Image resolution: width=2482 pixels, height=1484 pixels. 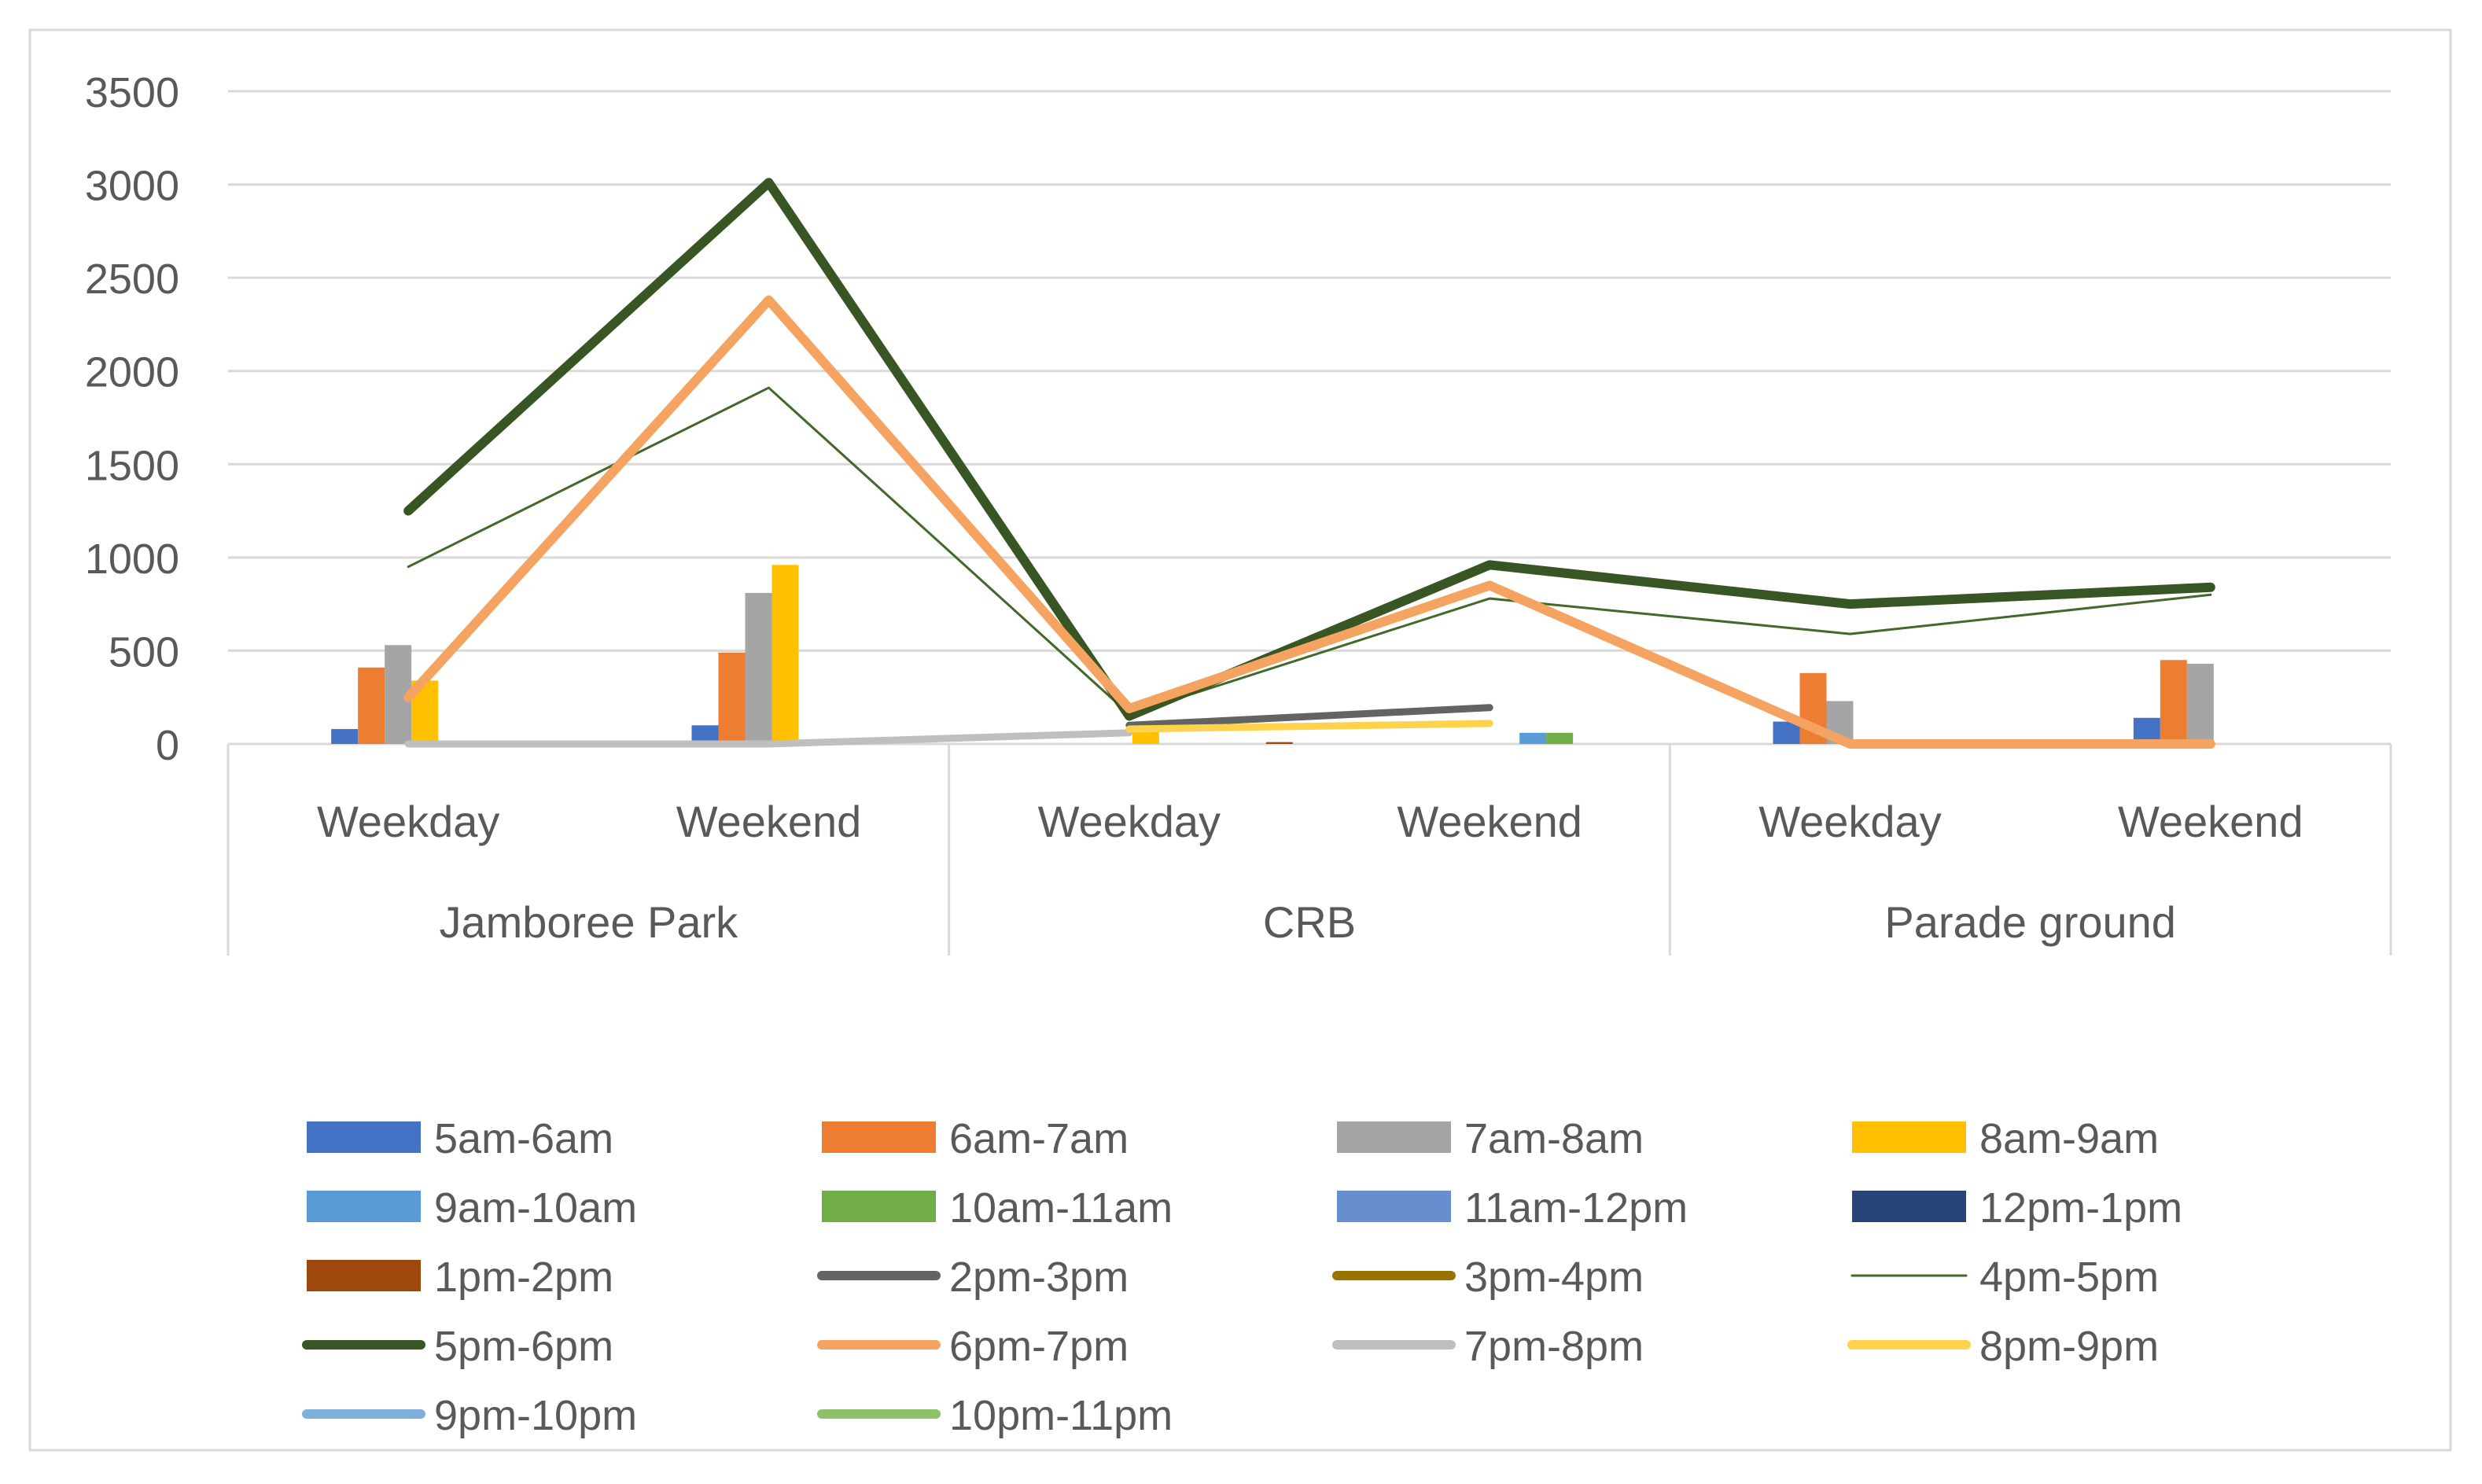 I want to click on legend-swatch-8am-9am, so click(x=1909, y=1137).